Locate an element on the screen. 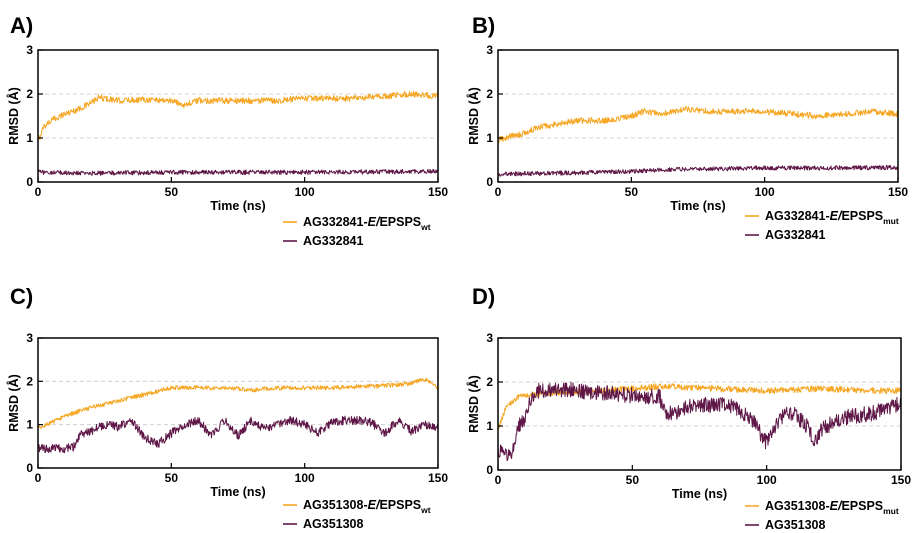 The width and height of the screenshot is (915, 533). panel-label: D) is located at coordinates (483, 296).